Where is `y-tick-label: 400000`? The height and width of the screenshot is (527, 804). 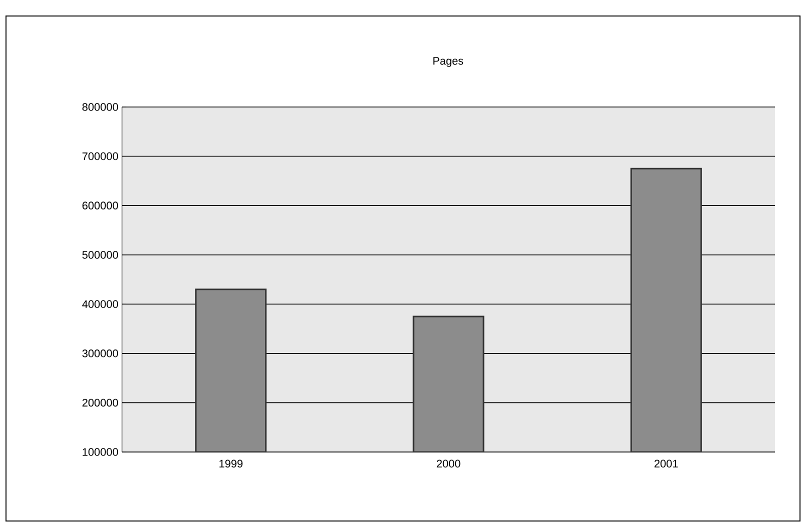 y-tick-label: 400000 is located at coordinates (100, 304).